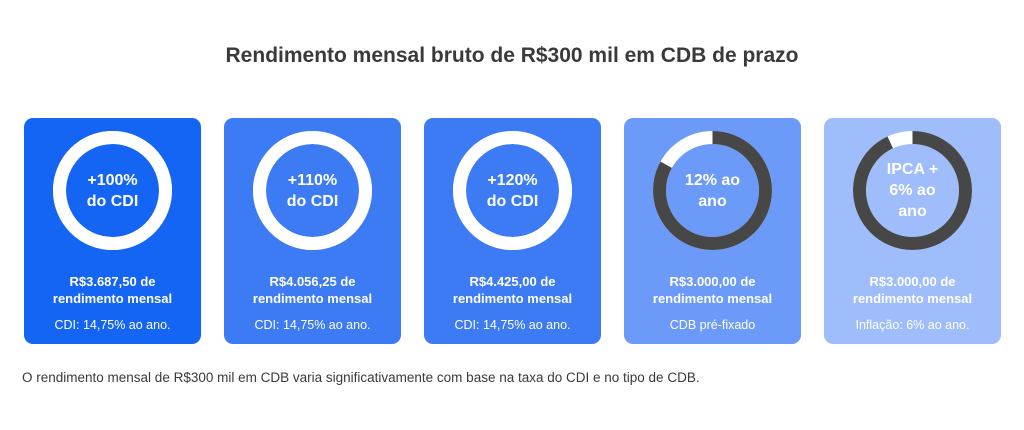 The width and height of the screenshot is (1024, 430). What do you see at coordinates (312, 290) in the screenshot?
I see `monthly-yield: R$4.056,25 de rendimento mensal` at bounding box center [312, 290].